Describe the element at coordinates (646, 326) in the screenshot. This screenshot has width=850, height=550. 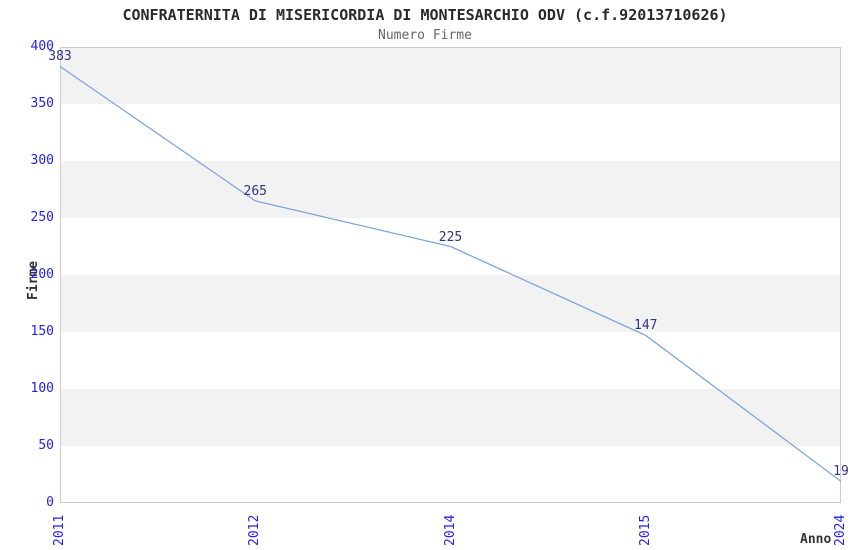
I see `data-point-label: 147` at that location.